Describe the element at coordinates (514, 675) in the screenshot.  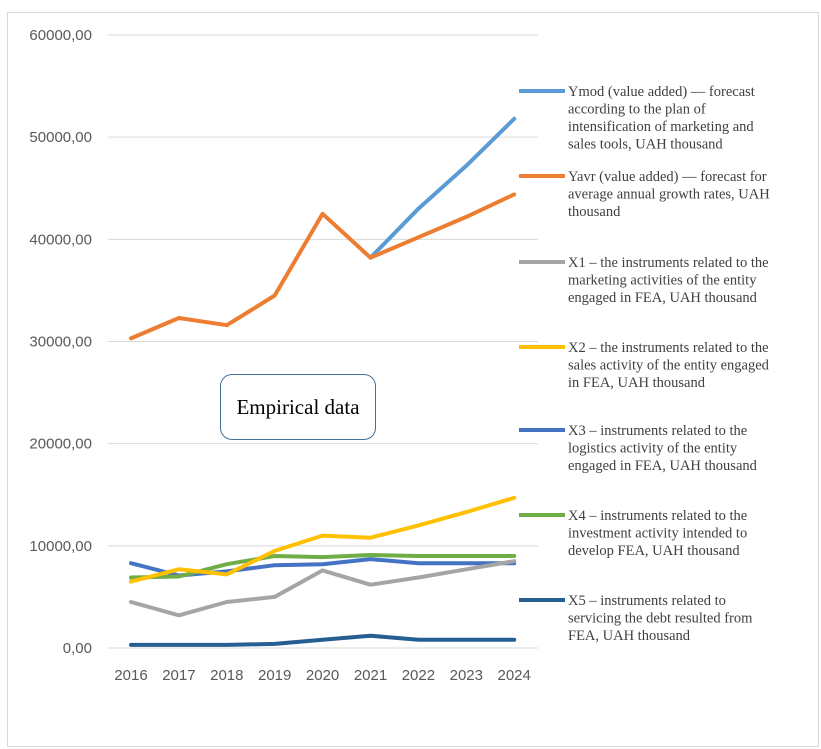
I see `x-tick-label: 2024` at that location.